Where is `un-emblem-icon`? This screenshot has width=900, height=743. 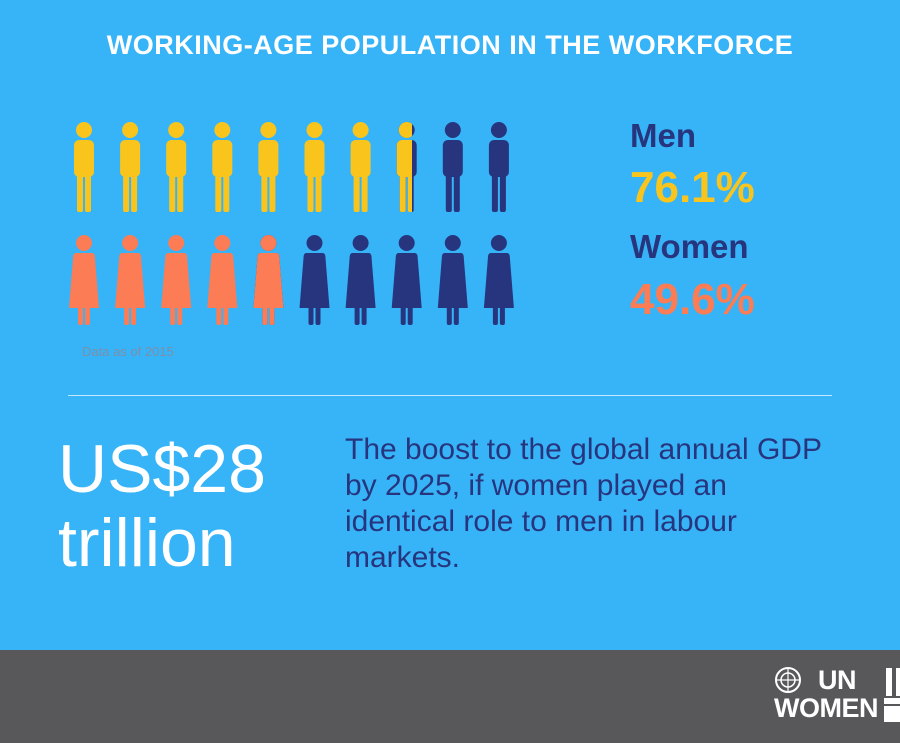
un-emblem-icon is located at coordinates (788, 680).